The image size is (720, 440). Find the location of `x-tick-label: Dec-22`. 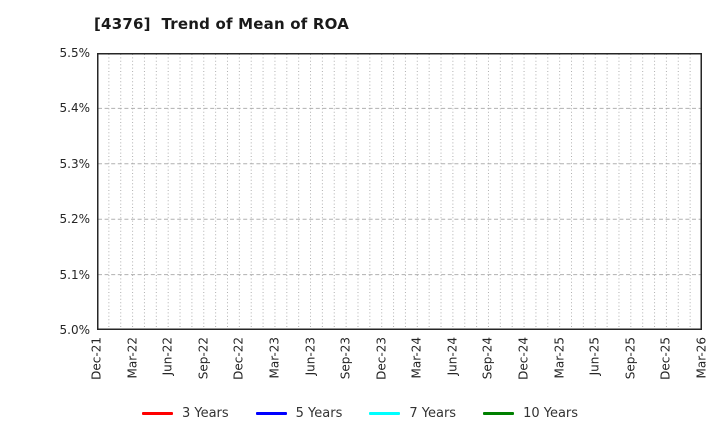

x-tick-label: Dec-22 is located at coordinates (238, 358).